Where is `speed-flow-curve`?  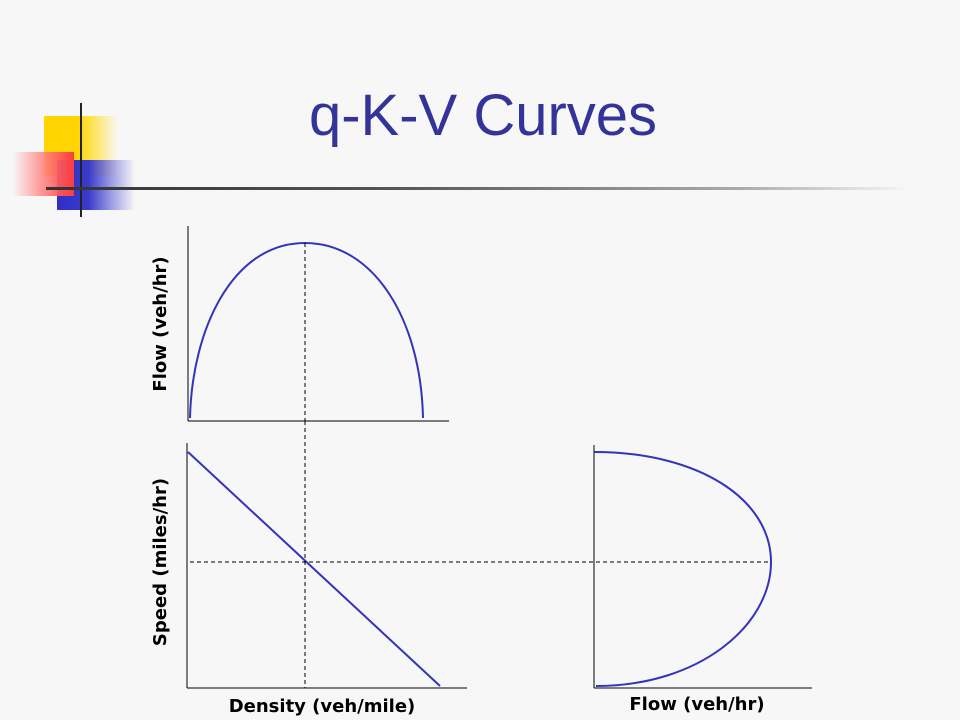
speed-flow-curve is located at coordinates (683, 569).